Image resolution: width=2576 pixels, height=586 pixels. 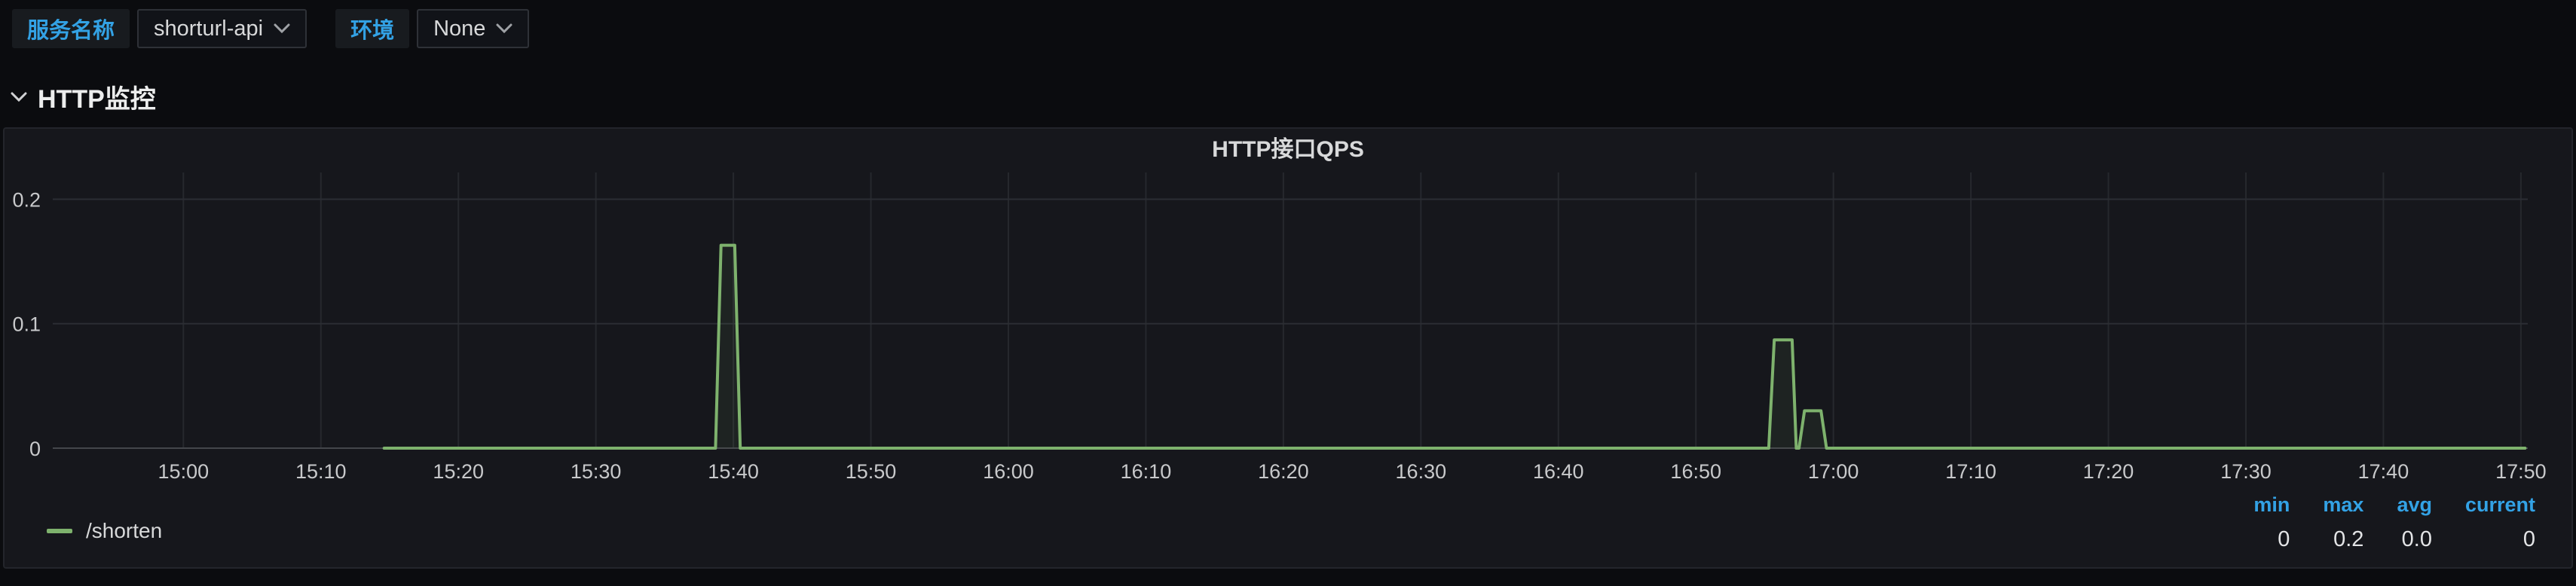 What do you see at coordinates (2108, 472) in the screenshot?
I see `svg-text: 17:20` at bounding box center [2108, 472].